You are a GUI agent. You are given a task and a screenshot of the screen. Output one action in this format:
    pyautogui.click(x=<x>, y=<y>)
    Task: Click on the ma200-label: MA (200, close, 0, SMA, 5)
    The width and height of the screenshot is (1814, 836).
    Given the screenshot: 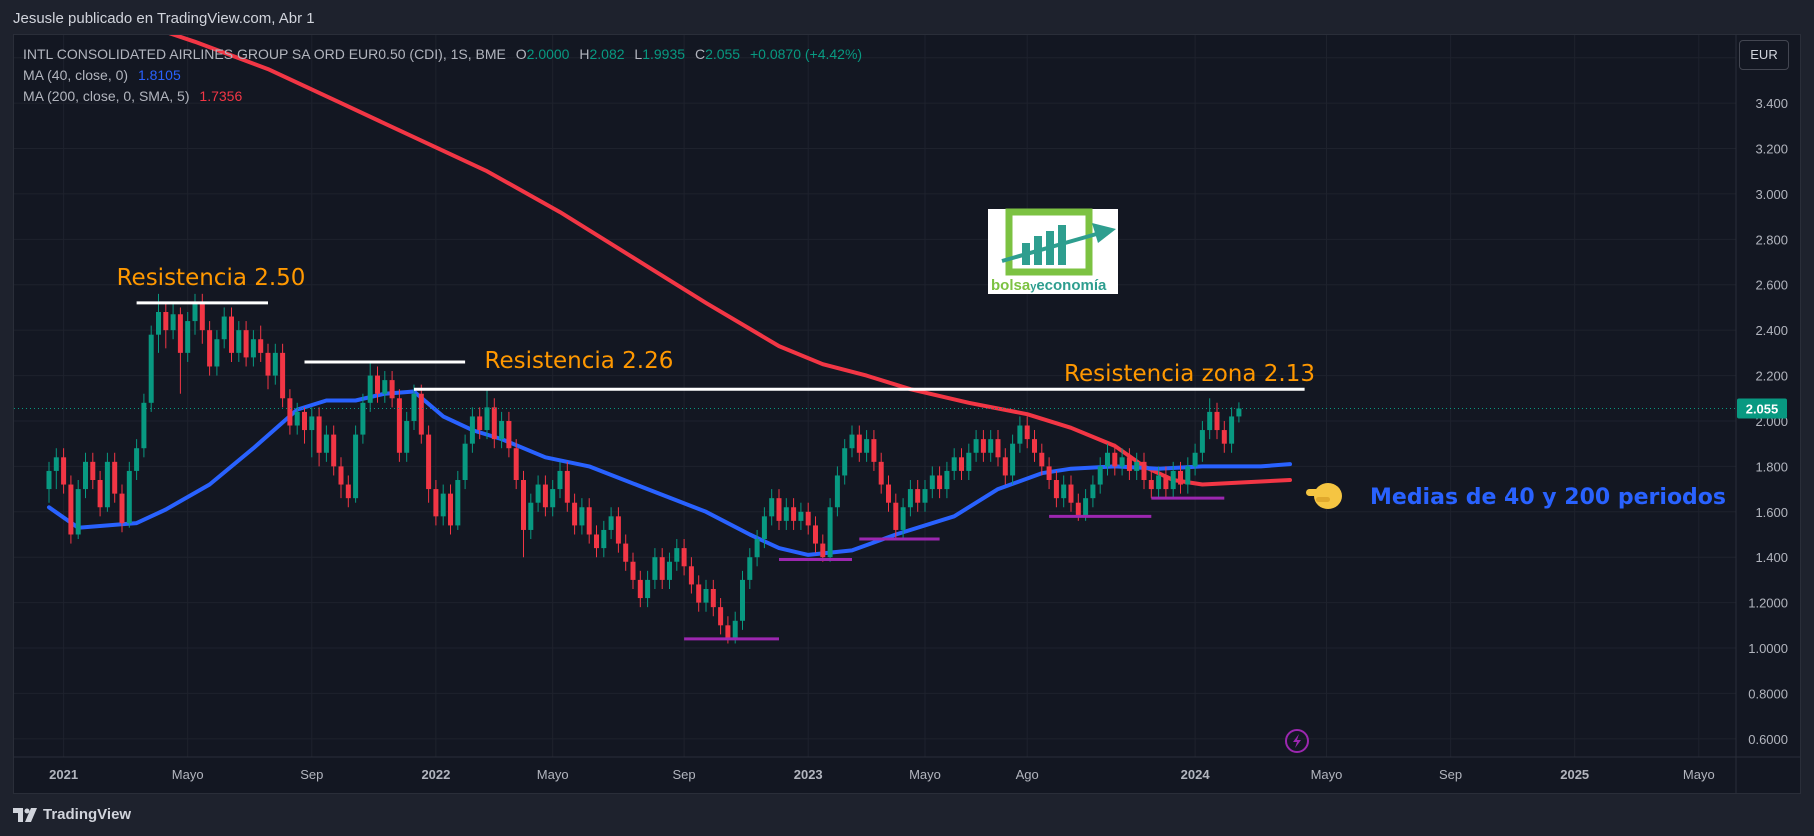 What is the action you would take?
    pyautogui.click(x=106, y=96)
    